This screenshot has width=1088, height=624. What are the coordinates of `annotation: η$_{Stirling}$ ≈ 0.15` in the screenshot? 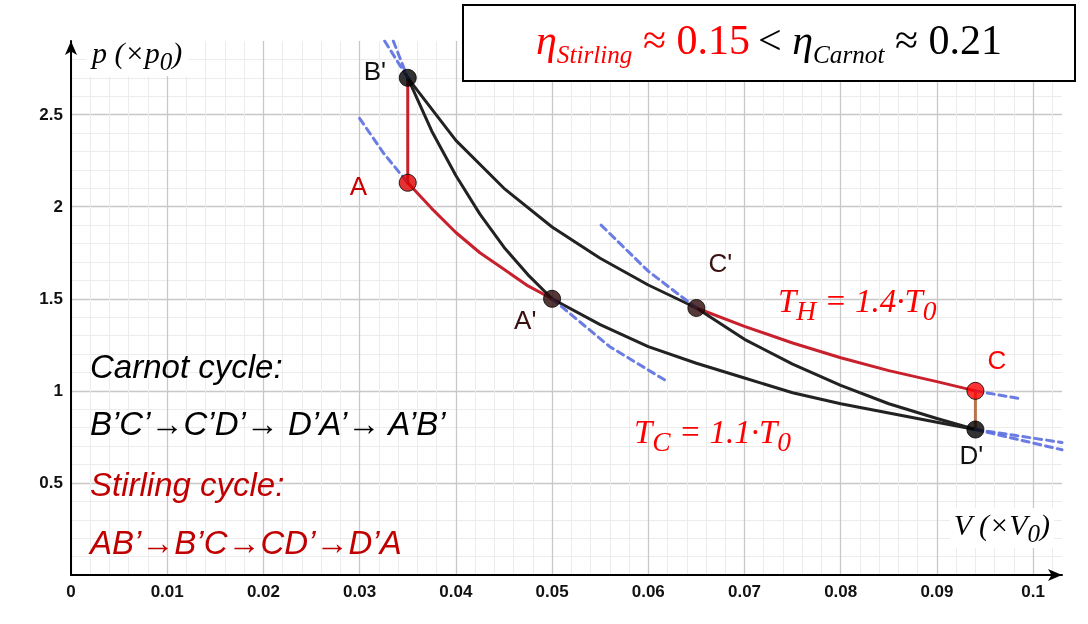 It's located at (643, 43).